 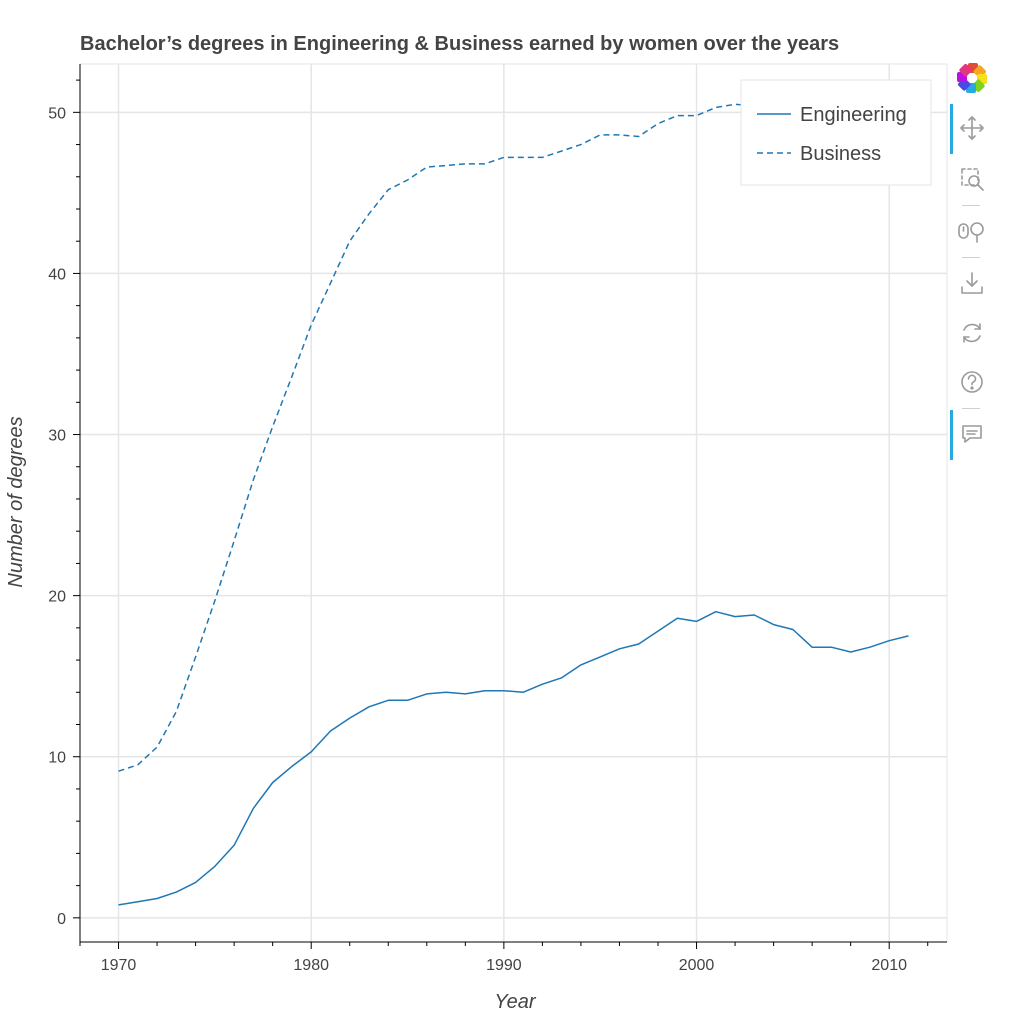 What do you see at coordinates (64, 503) in the screenshot?
I see `y-axis: 0 10 20 30 40 50` at bounding box center [64, 503].